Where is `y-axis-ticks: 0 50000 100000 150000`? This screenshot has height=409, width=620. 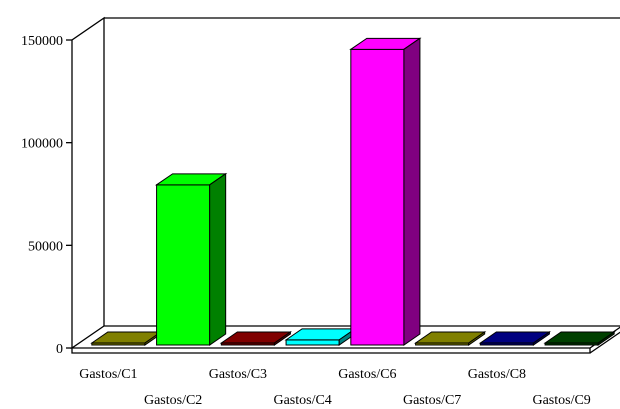 y-axis-ticks: 0 50000 100000 150000 is located at coordinates (46, 195).